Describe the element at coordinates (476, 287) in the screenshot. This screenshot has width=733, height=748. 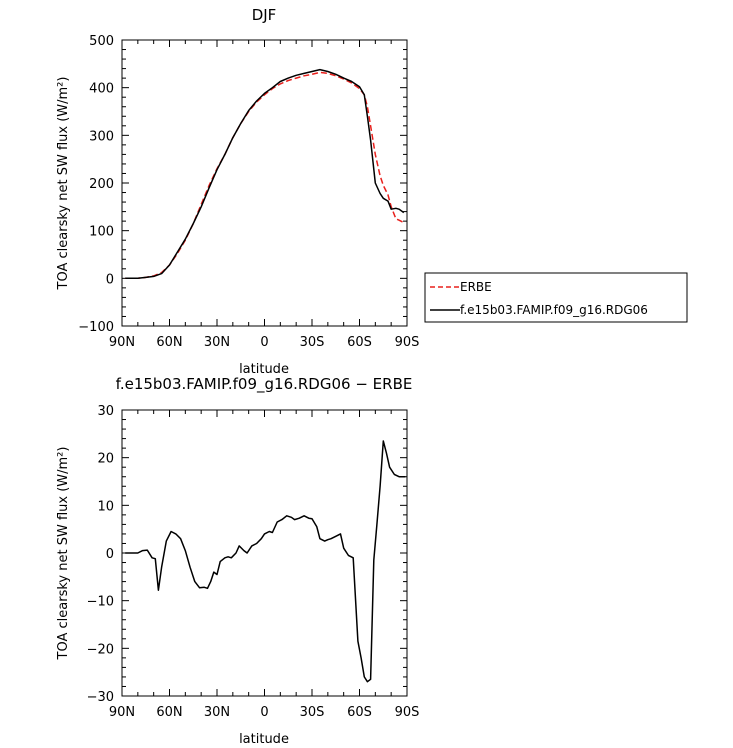
I see `legend-label-erbe: ERBE` at that location.